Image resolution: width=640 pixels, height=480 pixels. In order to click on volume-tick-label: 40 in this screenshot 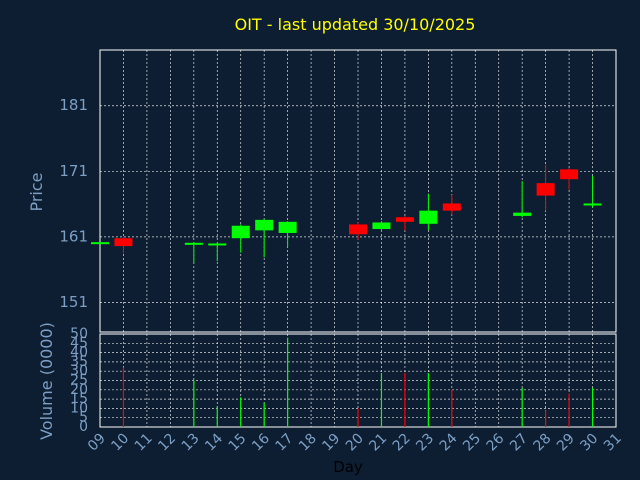, I will do `click(79, 353)`.